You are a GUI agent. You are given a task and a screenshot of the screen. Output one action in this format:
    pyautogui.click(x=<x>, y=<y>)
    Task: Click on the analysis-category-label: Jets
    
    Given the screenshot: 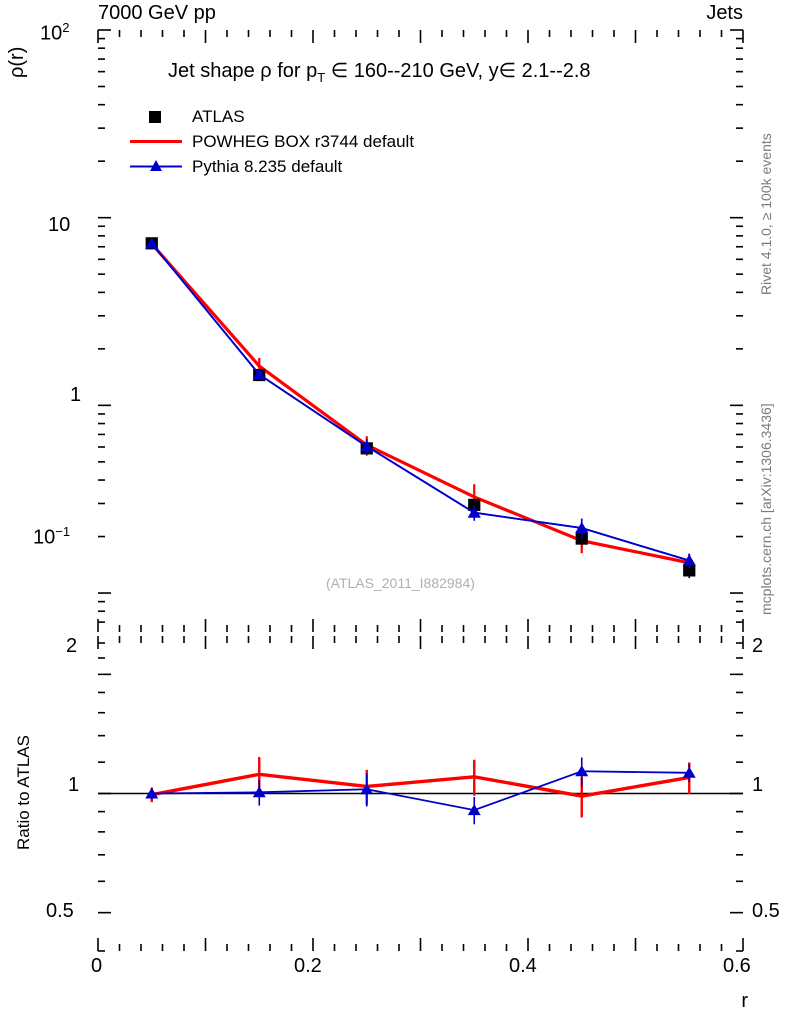 What is the action you would take?
    pyautogui.click(x=724, y=13)
    